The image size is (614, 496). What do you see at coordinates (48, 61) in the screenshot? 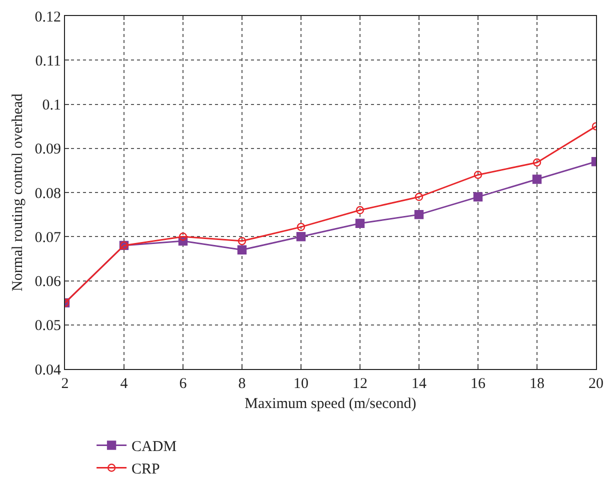
I see `y-tick-label: 0.11` at bounding box center [48, 61].